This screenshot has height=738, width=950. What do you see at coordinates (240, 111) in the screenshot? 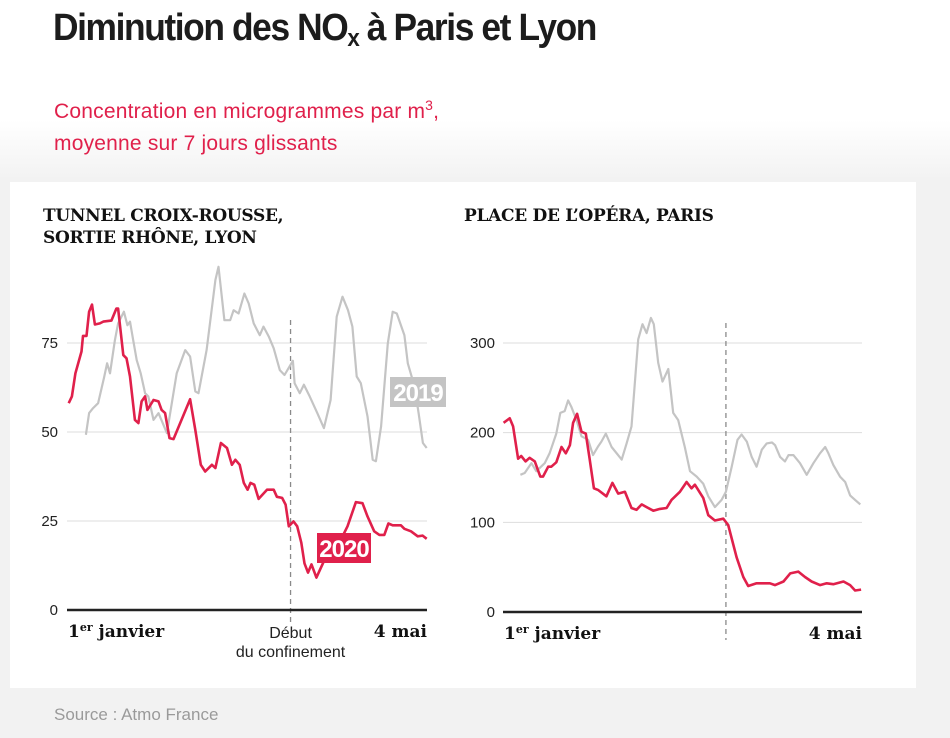
I see `subtitle-line1: Concentration en microgrammes par m` at bounding box center [240, 111].